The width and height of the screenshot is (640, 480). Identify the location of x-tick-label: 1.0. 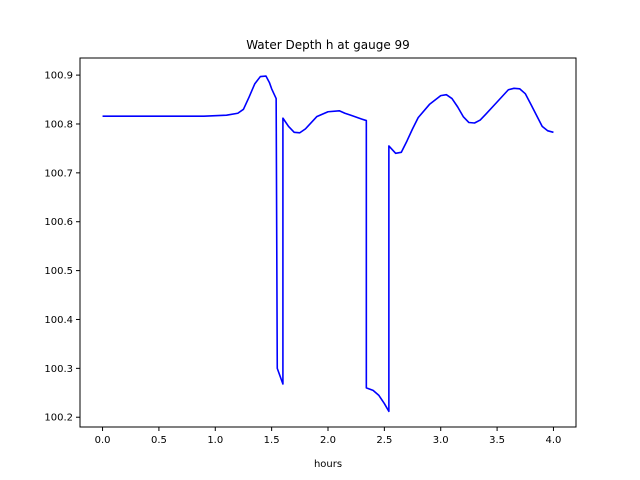
(215, 440).